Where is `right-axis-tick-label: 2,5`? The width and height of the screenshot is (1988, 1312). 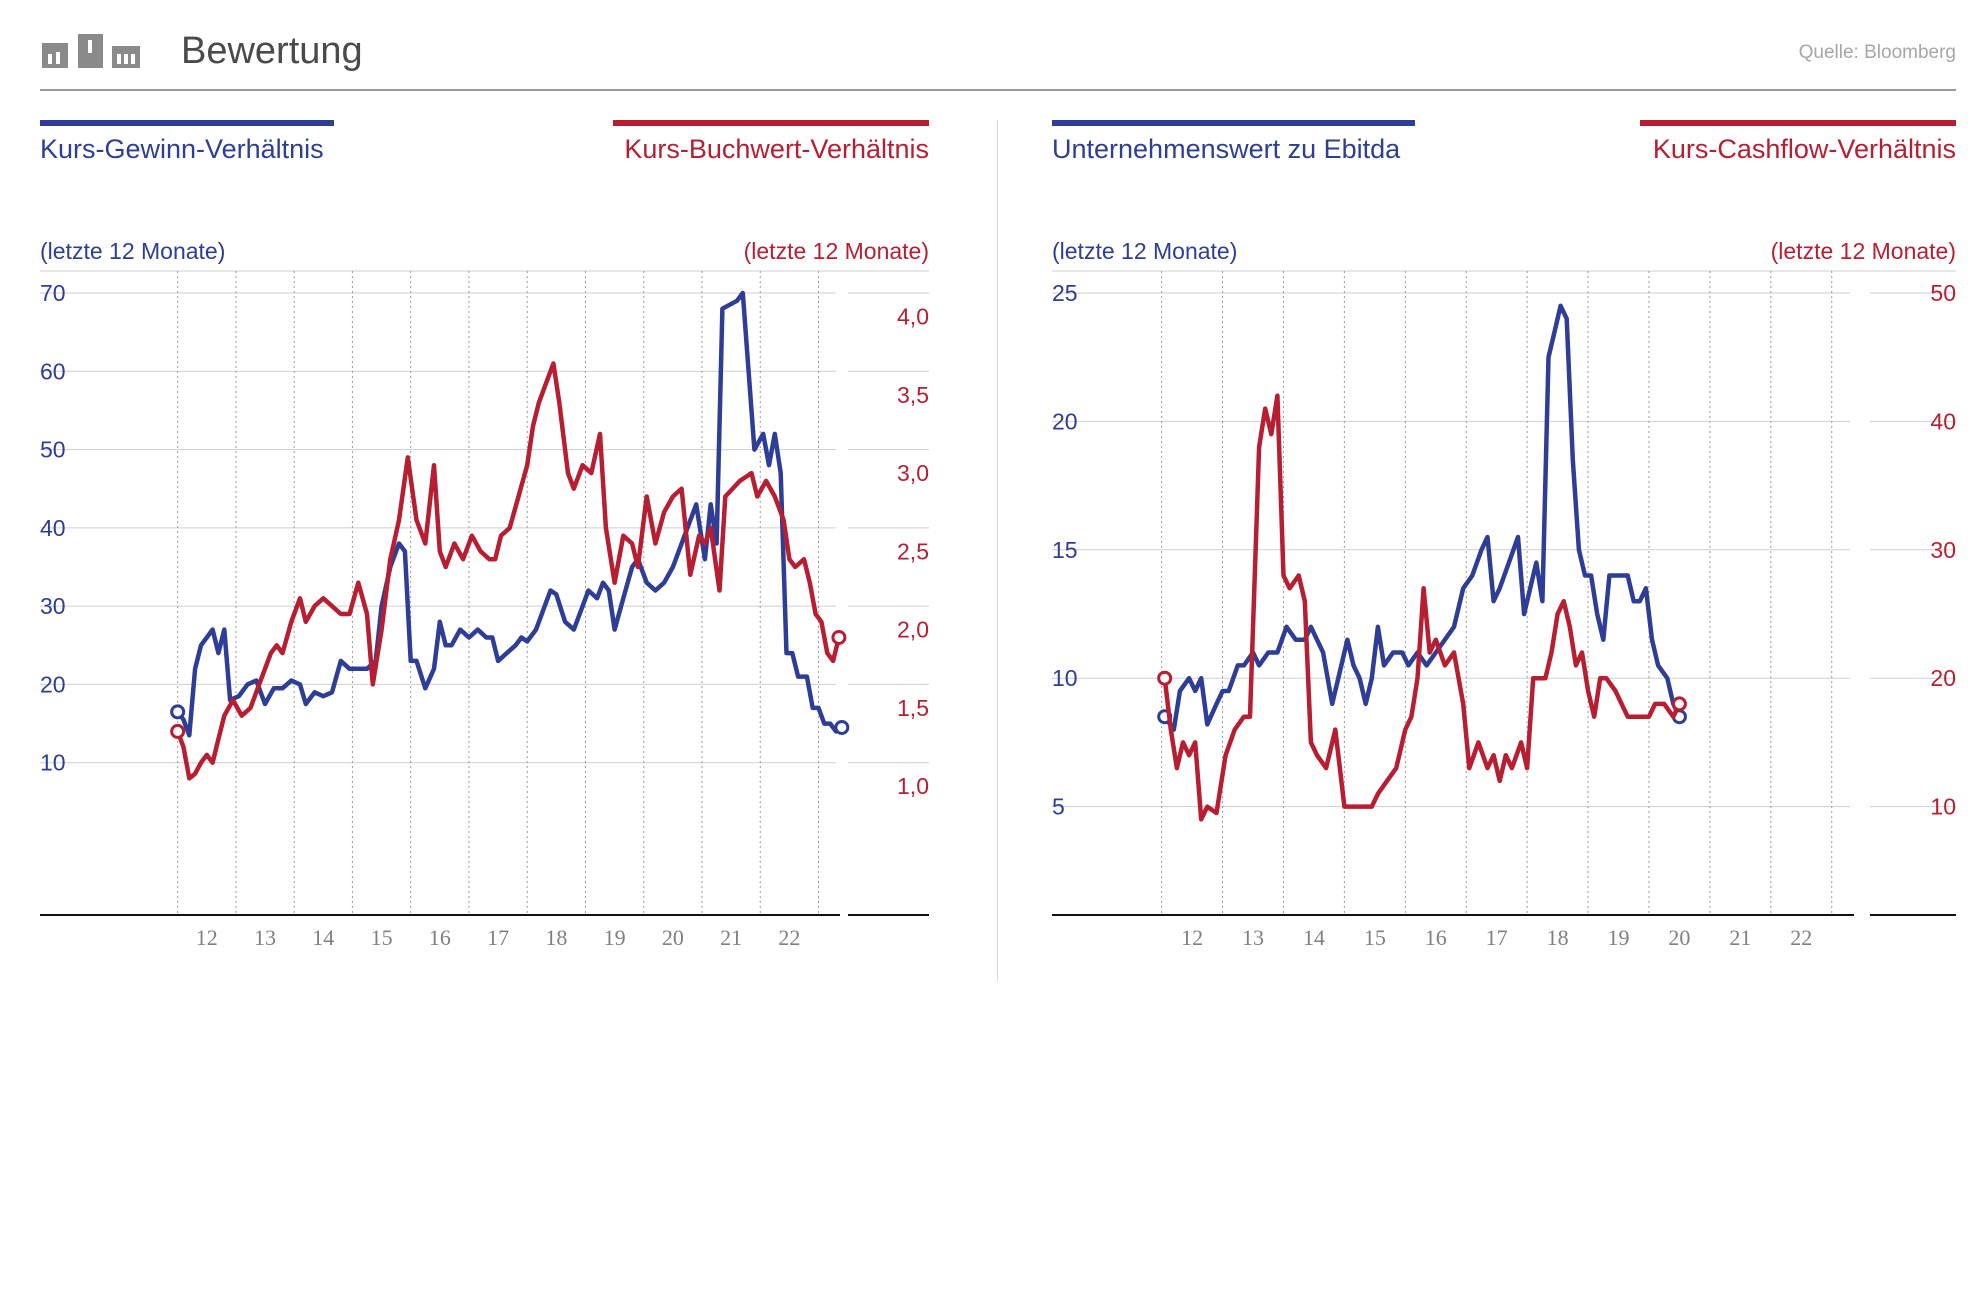
right-axis-tick-label: 2,5 is located at coordinates (913, 551).